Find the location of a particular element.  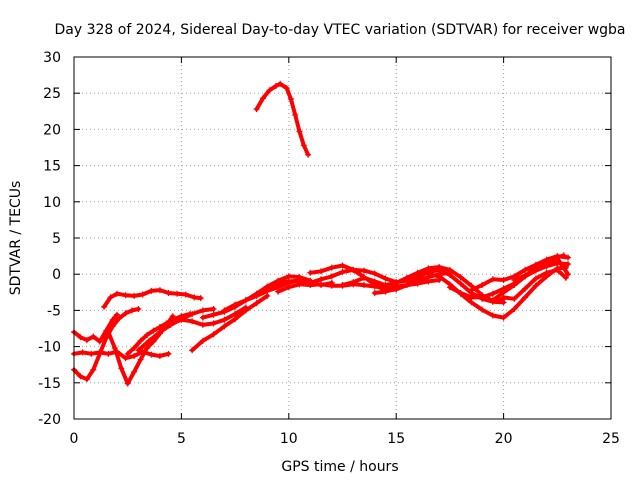

y-tick-label: 0 is located at coordinates (56, 275).